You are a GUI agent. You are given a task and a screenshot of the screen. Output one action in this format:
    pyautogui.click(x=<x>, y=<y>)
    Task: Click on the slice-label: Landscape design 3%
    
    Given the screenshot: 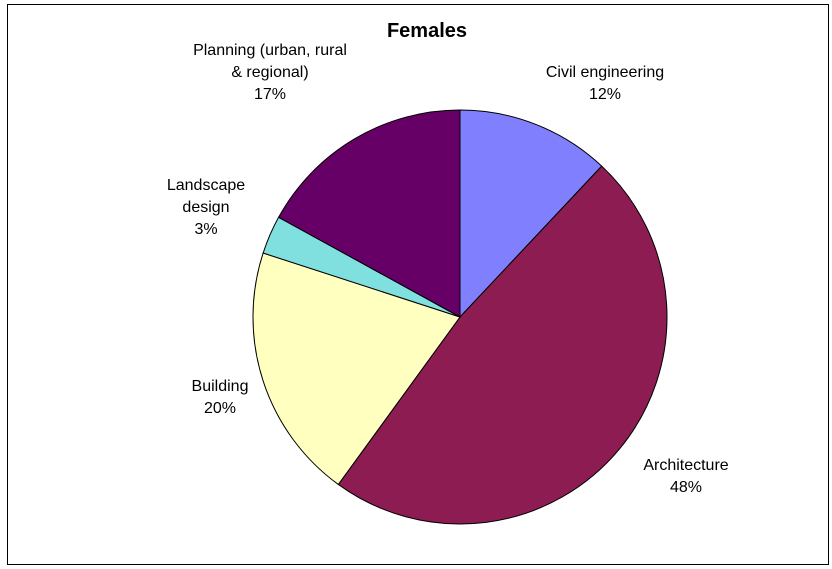 What is the action you would take?
    pyautogui.click(x=206, y=208)
    